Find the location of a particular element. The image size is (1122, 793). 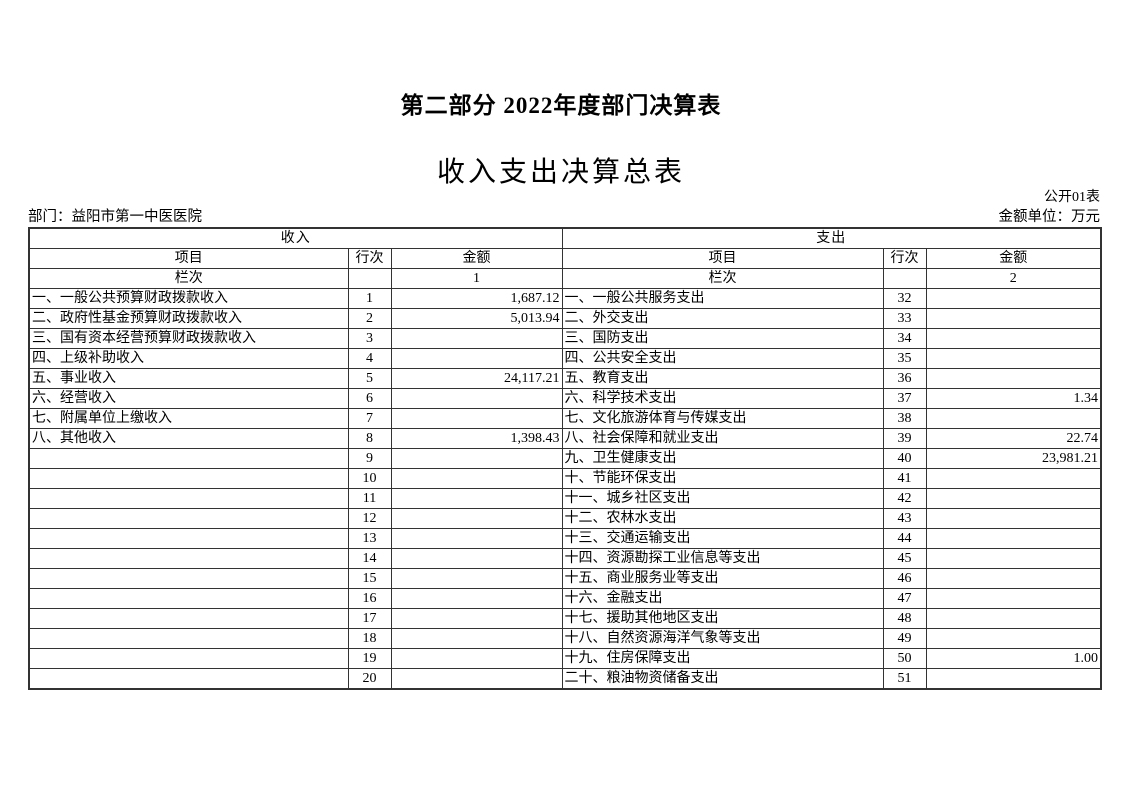

expense-rowno-cell: 35 is located at coordinates (904, 358).